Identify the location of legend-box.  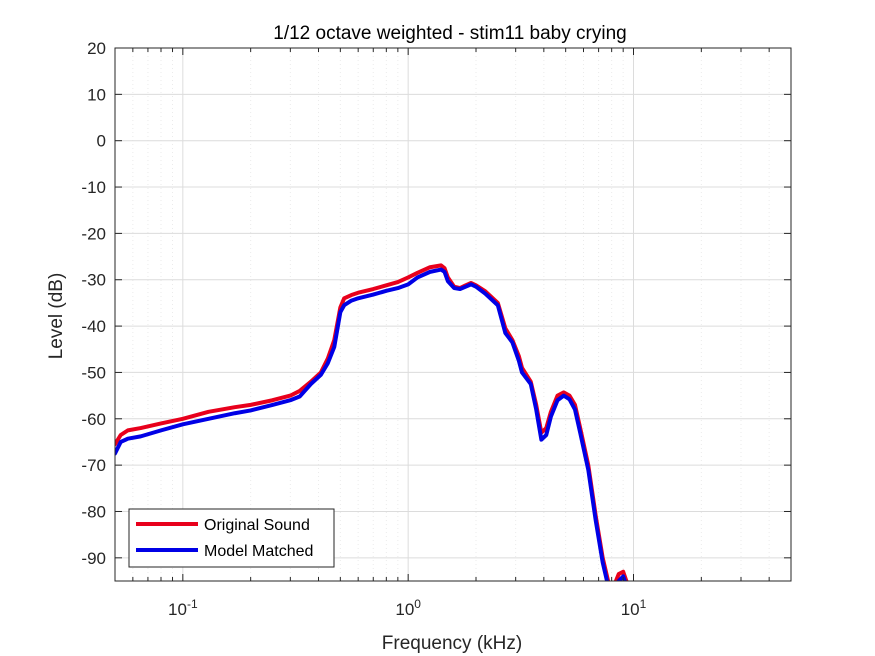
(231, 538).